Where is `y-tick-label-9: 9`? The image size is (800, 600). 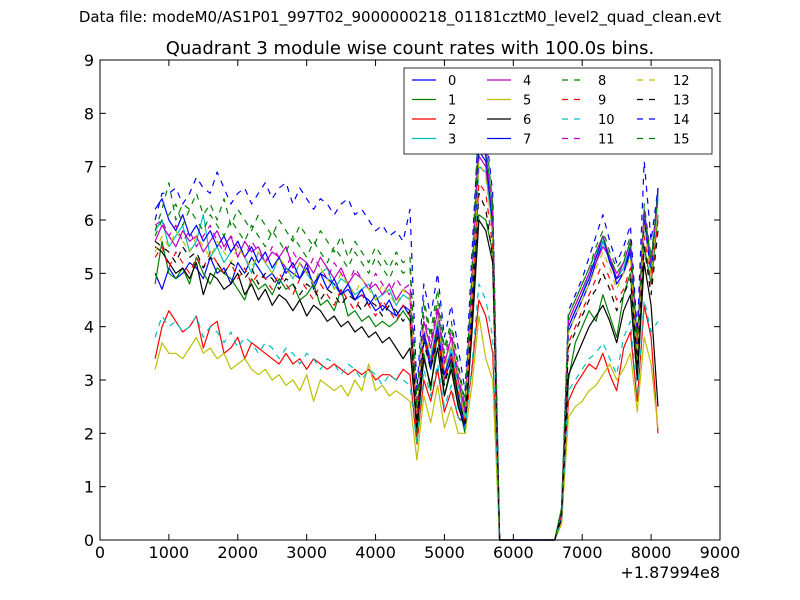
y-tick-label-9: 9 is located at coordinates (89, 60).